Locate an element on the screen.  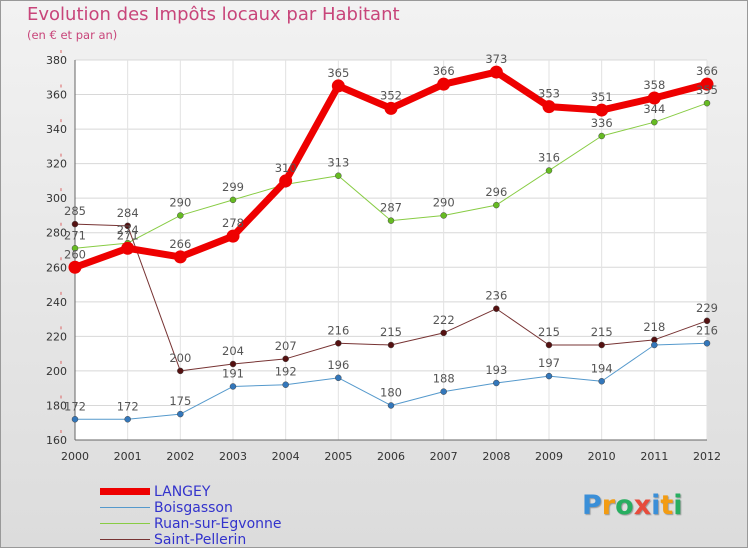
y-tick-label-240: 240 is located at coordinates (56, 302).